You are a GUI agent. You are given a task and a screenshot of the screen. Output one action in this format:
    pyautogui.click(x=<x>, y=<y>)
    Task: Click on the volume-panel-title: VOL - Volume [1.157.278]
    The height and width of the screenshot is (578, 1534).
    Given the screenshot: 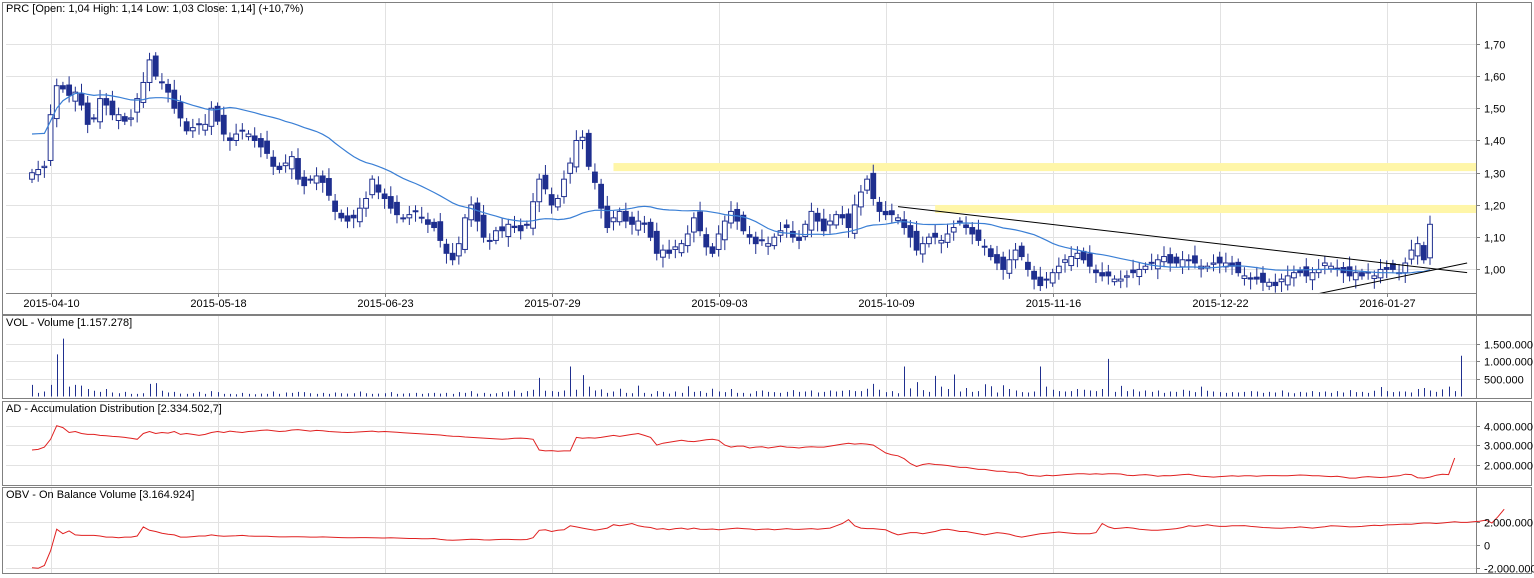 What is the action you would take?
    pyautogui.click(x=69, y=323)
    